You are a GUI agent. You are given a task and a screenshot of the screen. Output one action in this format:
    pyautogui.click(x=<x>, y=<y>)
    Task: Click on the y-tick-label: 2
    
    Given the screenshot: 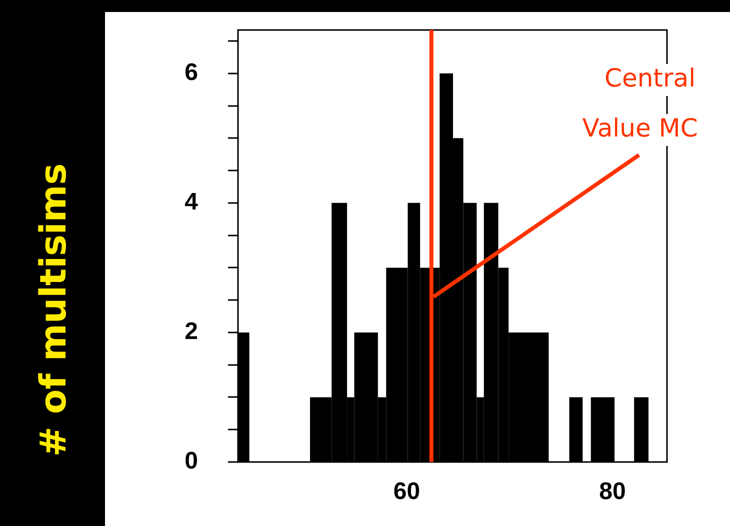 What is the action you would take?
    pyautogui.click(x=191, y=332)
    